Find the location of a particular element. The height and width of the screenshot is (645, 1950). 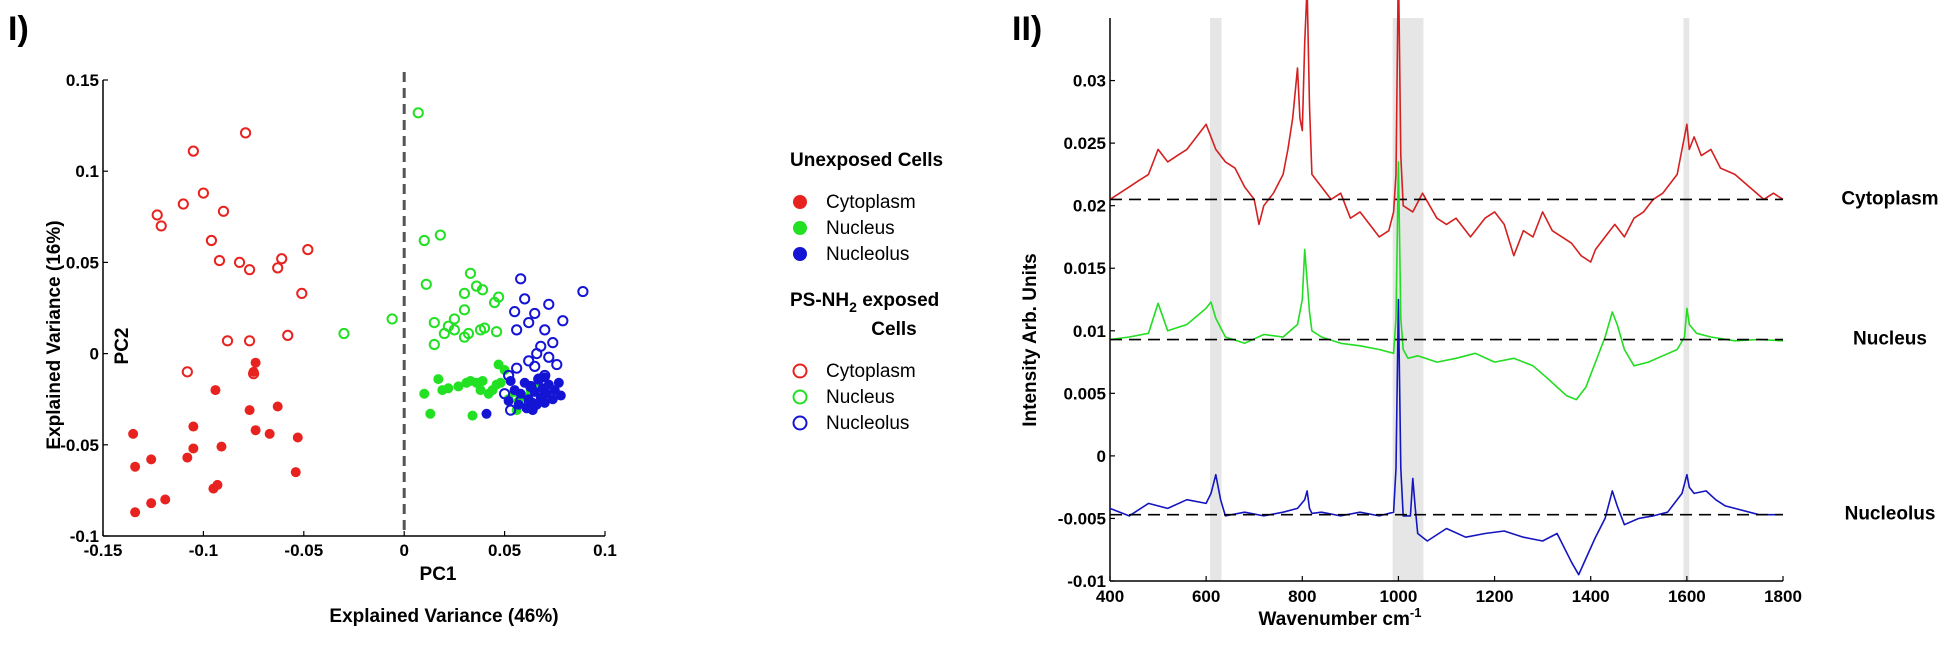

pca-x-tick-label: 0 is located at coordinates (403, 550).